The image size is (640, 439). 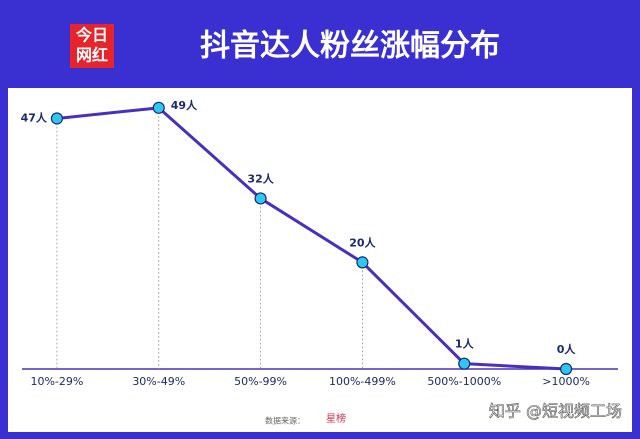 I want to click on x-tick-label: >1000%, so click(x=566, y=381).